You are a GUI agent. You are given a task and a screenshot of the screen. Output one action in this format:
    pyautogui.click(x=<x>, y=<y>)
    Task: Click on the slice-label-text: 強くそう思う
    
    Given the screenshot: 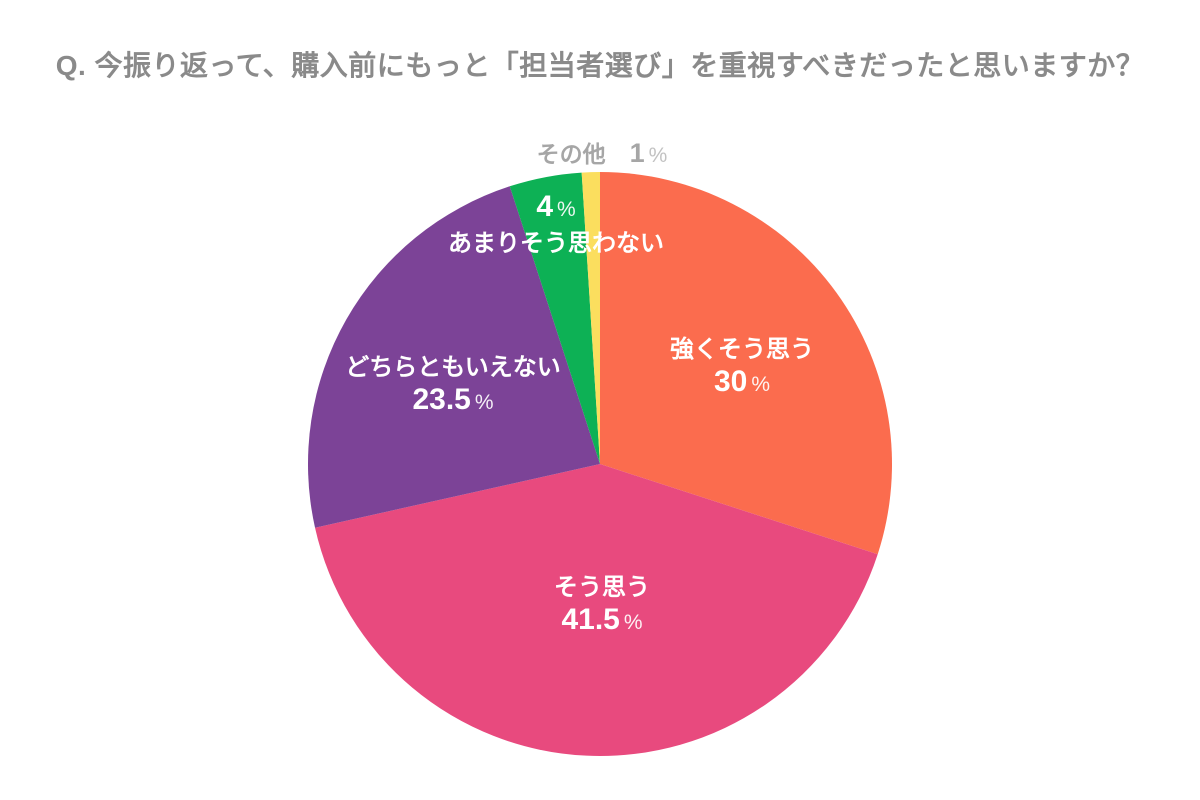 What is the action you would take?
    pyautogui.click(x=742, y=349)
    